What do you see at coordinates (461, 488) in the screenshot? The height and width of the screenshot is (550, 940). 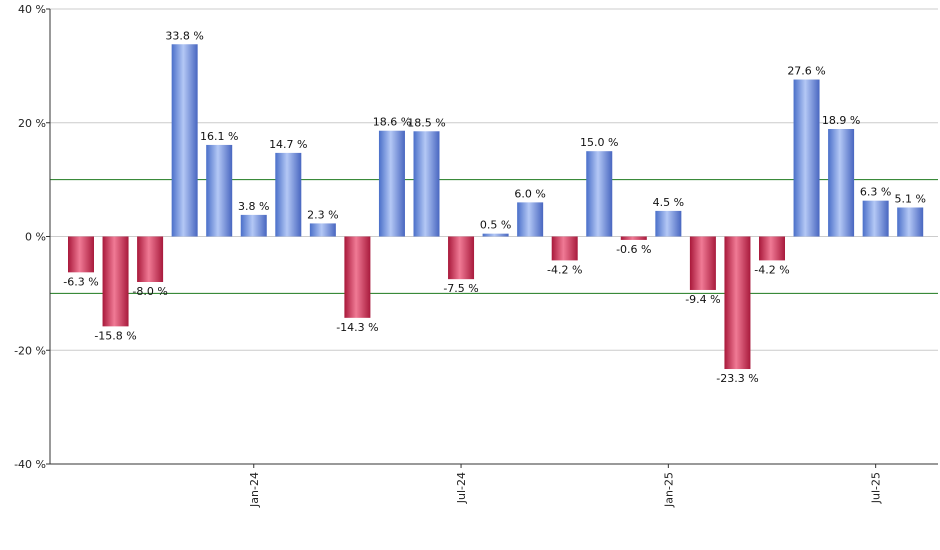 I see `x-tick-label: Jul-24` at bounding box center [461, 488].